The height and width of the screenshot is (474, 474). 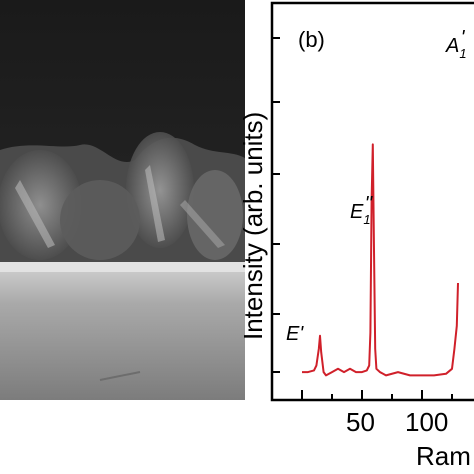 What do you see at coordinates (361, 210) in the screenshot?
I see `peak-label-e1-double-prime: E1''` at bounding box center [361, 210].